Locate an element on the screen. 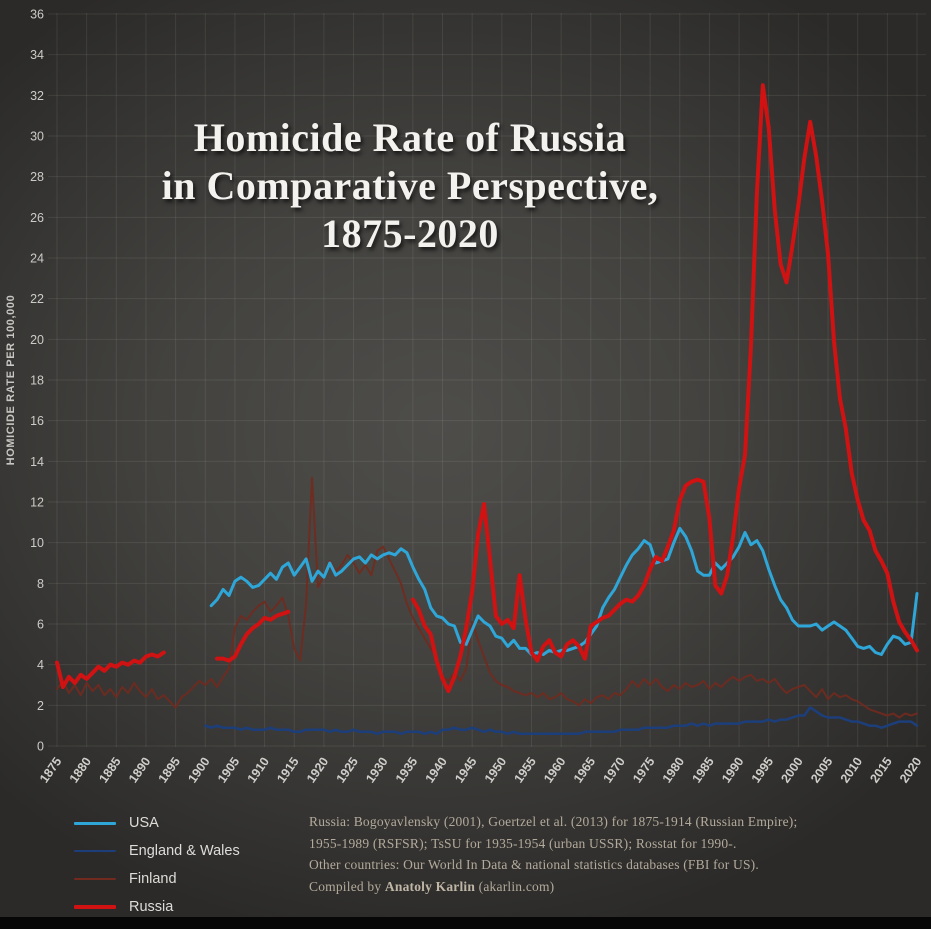  svg-text: 1945 is located at coordinates (465, 770).